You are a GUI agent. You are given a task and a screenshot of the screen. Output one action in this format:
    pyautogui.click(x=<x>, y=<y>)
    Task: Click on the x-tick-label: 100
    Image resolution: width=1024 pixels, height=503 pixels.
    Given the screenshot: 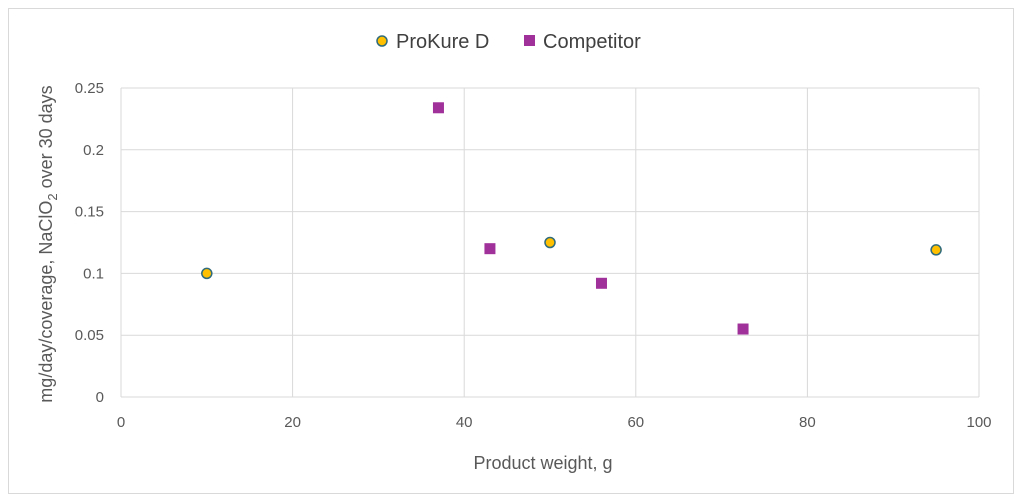 What is the action you would take?
    pyautogui.click(x=978, y=422)
    